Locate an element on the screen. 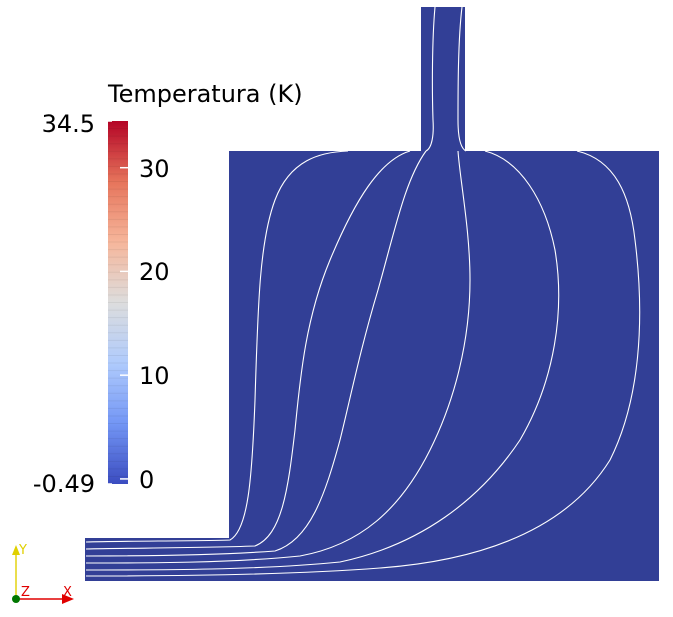  legend-title: Temperatura (K) is located at coordinates (205, 94).